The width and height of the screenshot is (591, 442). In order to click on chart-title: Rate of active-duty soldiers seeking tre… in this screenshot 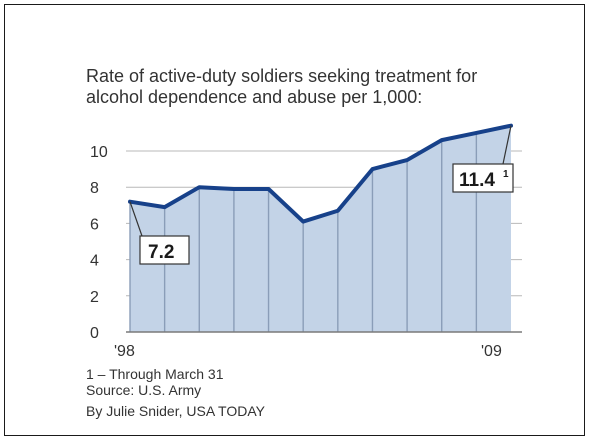, I will do `click(282, 86)`.